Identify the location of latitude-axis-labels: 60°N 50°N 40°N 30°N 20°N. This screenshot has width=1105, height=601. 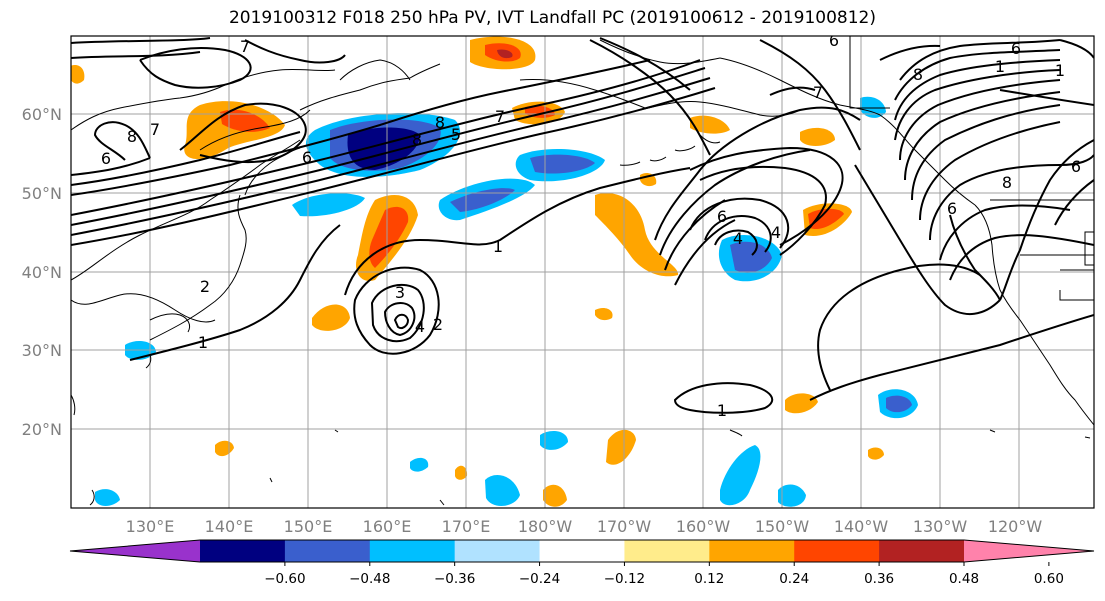
(42, 272).